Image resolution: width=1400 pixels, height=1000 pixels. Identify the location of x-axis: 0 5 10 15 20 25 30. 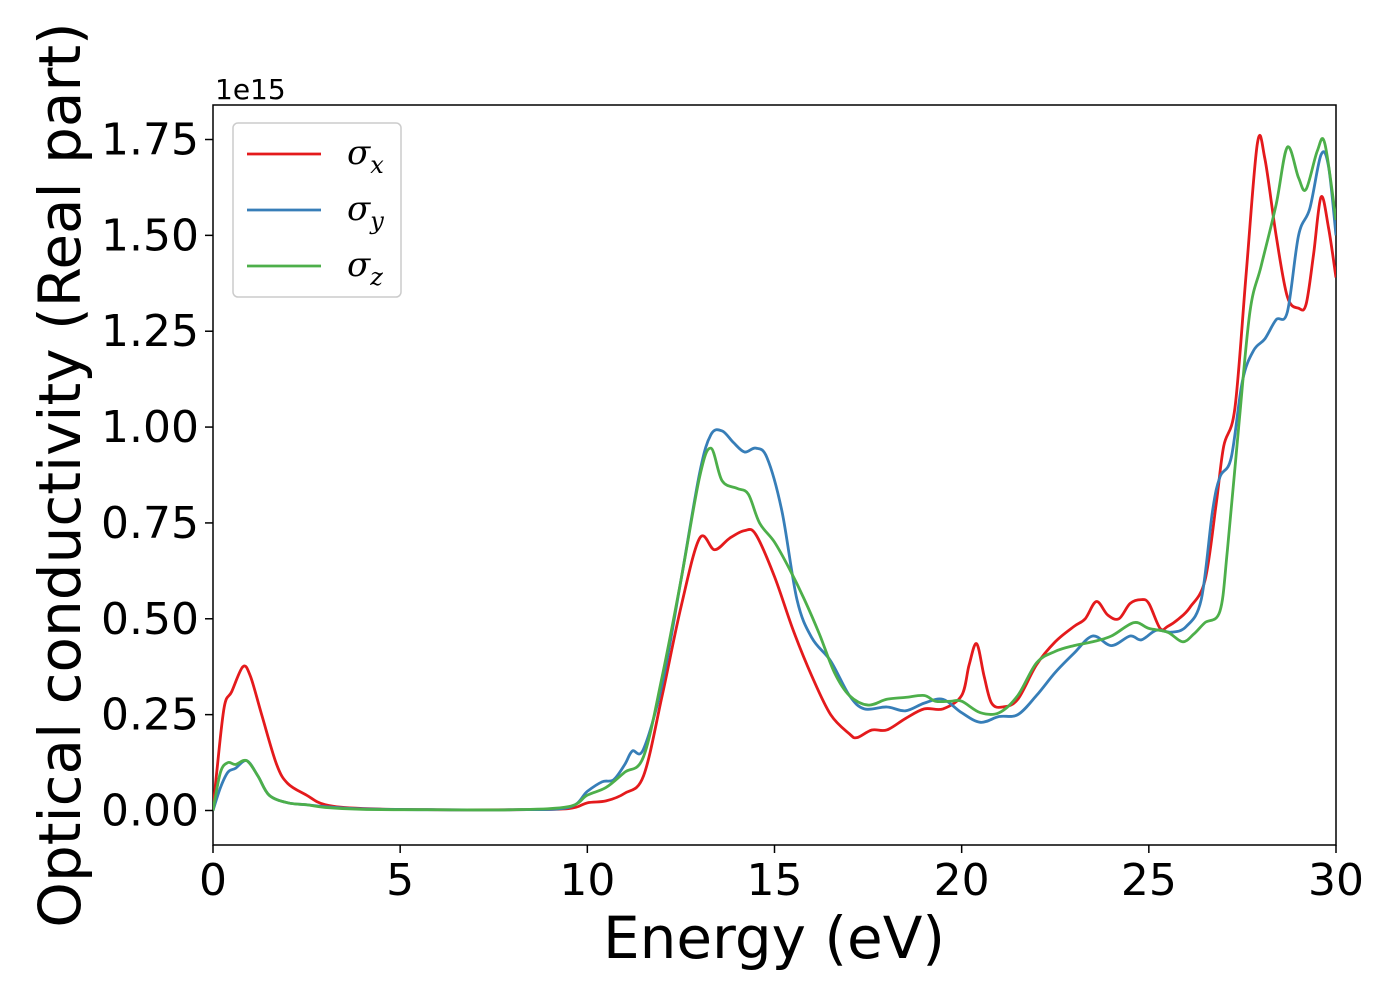
(781, 875).